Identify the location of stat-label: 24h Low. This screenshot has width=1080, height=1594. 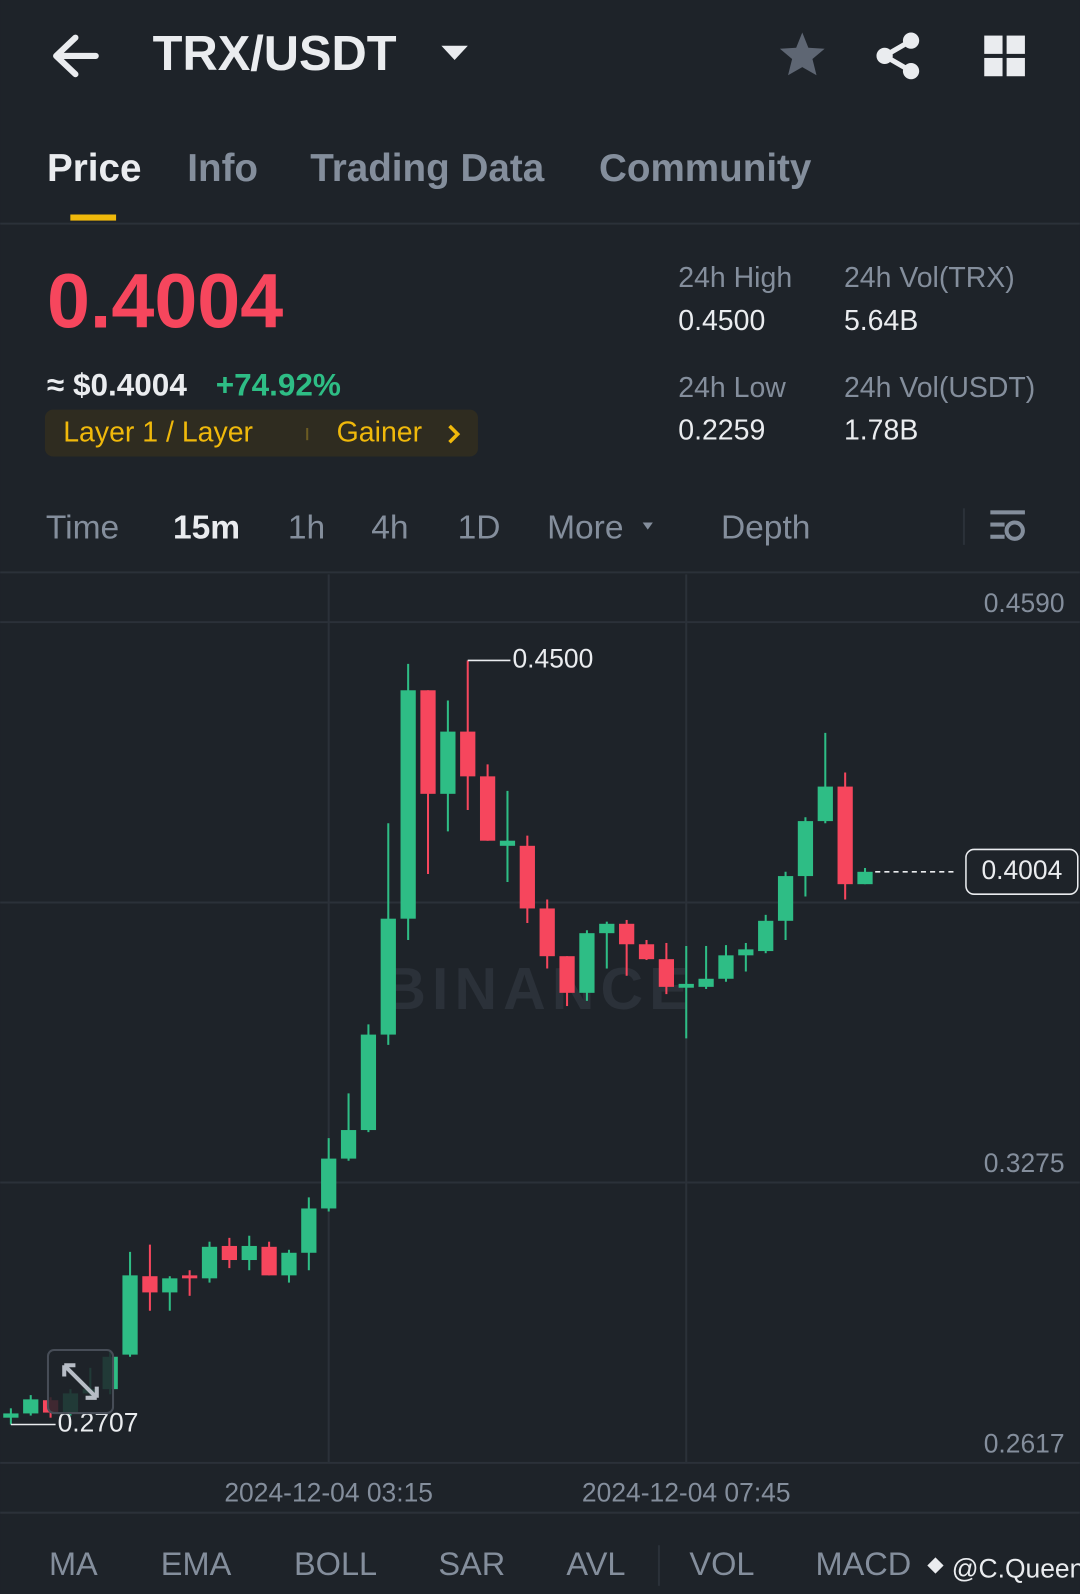
(732, 388).